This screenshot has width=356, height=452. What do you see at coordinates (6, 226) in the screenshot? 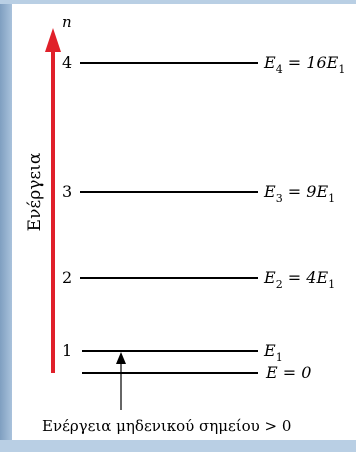
I see `left-border` at bounding box center [6, 226].